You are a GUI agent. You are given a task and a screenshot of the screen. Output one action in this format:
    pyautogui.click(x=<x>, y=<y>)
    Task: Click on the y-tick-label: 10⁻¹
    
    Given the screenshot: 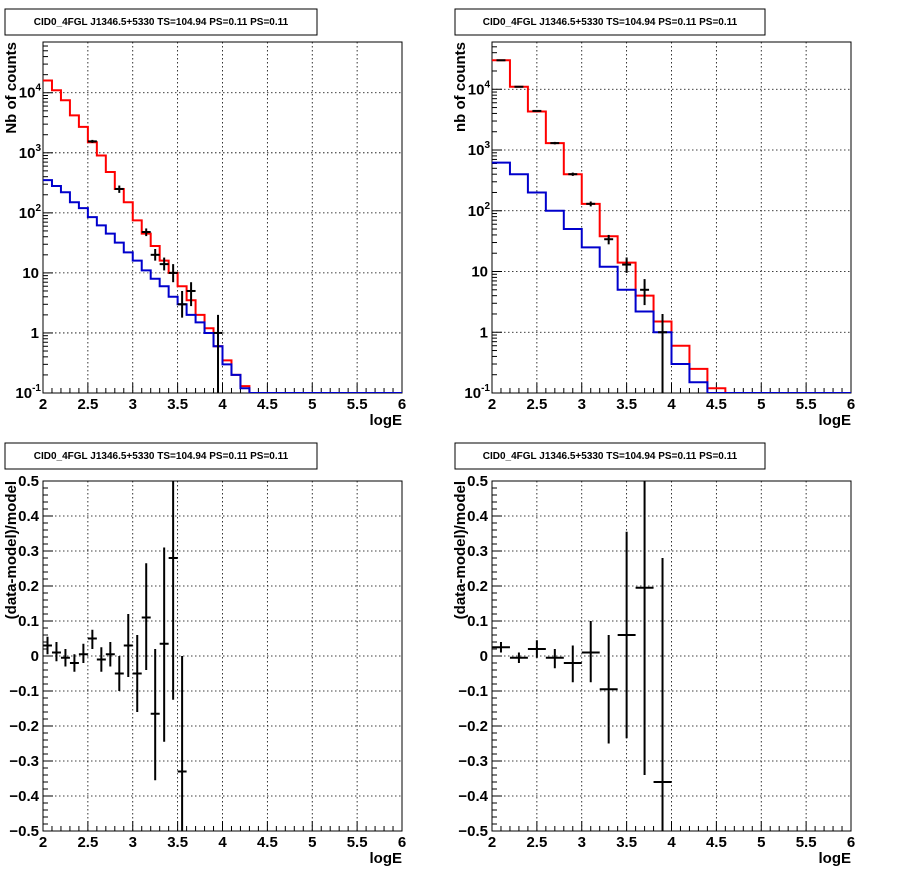 What is the action you would take?
    pyautogui.click(x=477, y=392)
    